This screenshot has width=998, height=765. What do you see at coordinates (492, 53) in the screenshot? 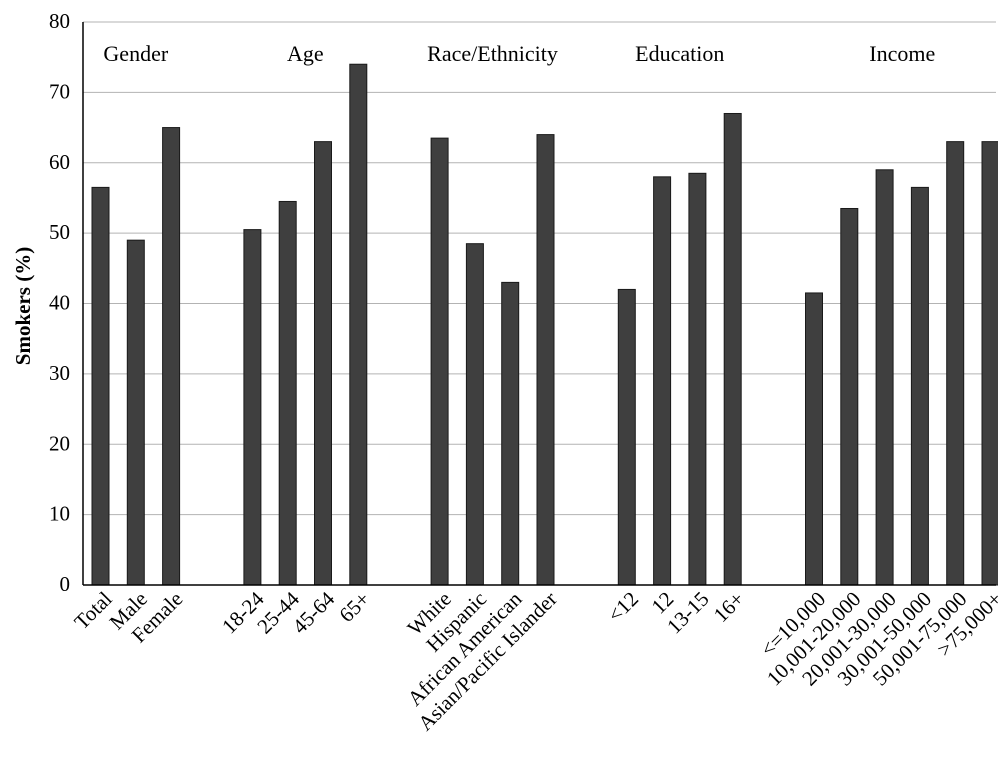
I see `group-label: Race/Ethnicity` at bounding box center [492, 53].